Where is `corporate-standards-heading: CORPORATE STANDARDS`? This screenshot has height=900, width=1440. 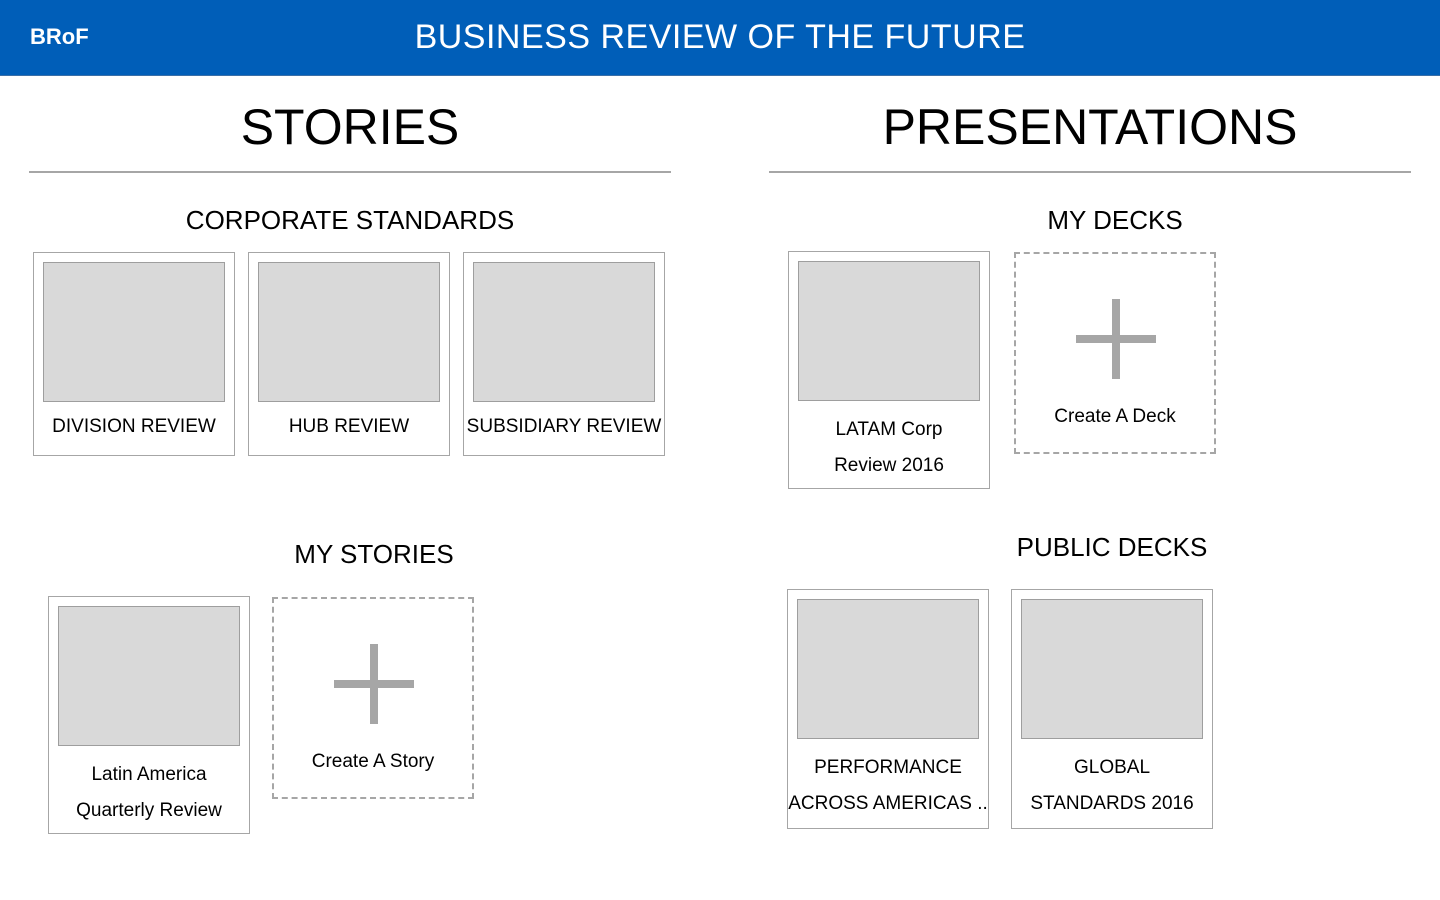 corporate-standards-heading: CORPORATE STANDARDS is located at coordinates (350, 220).